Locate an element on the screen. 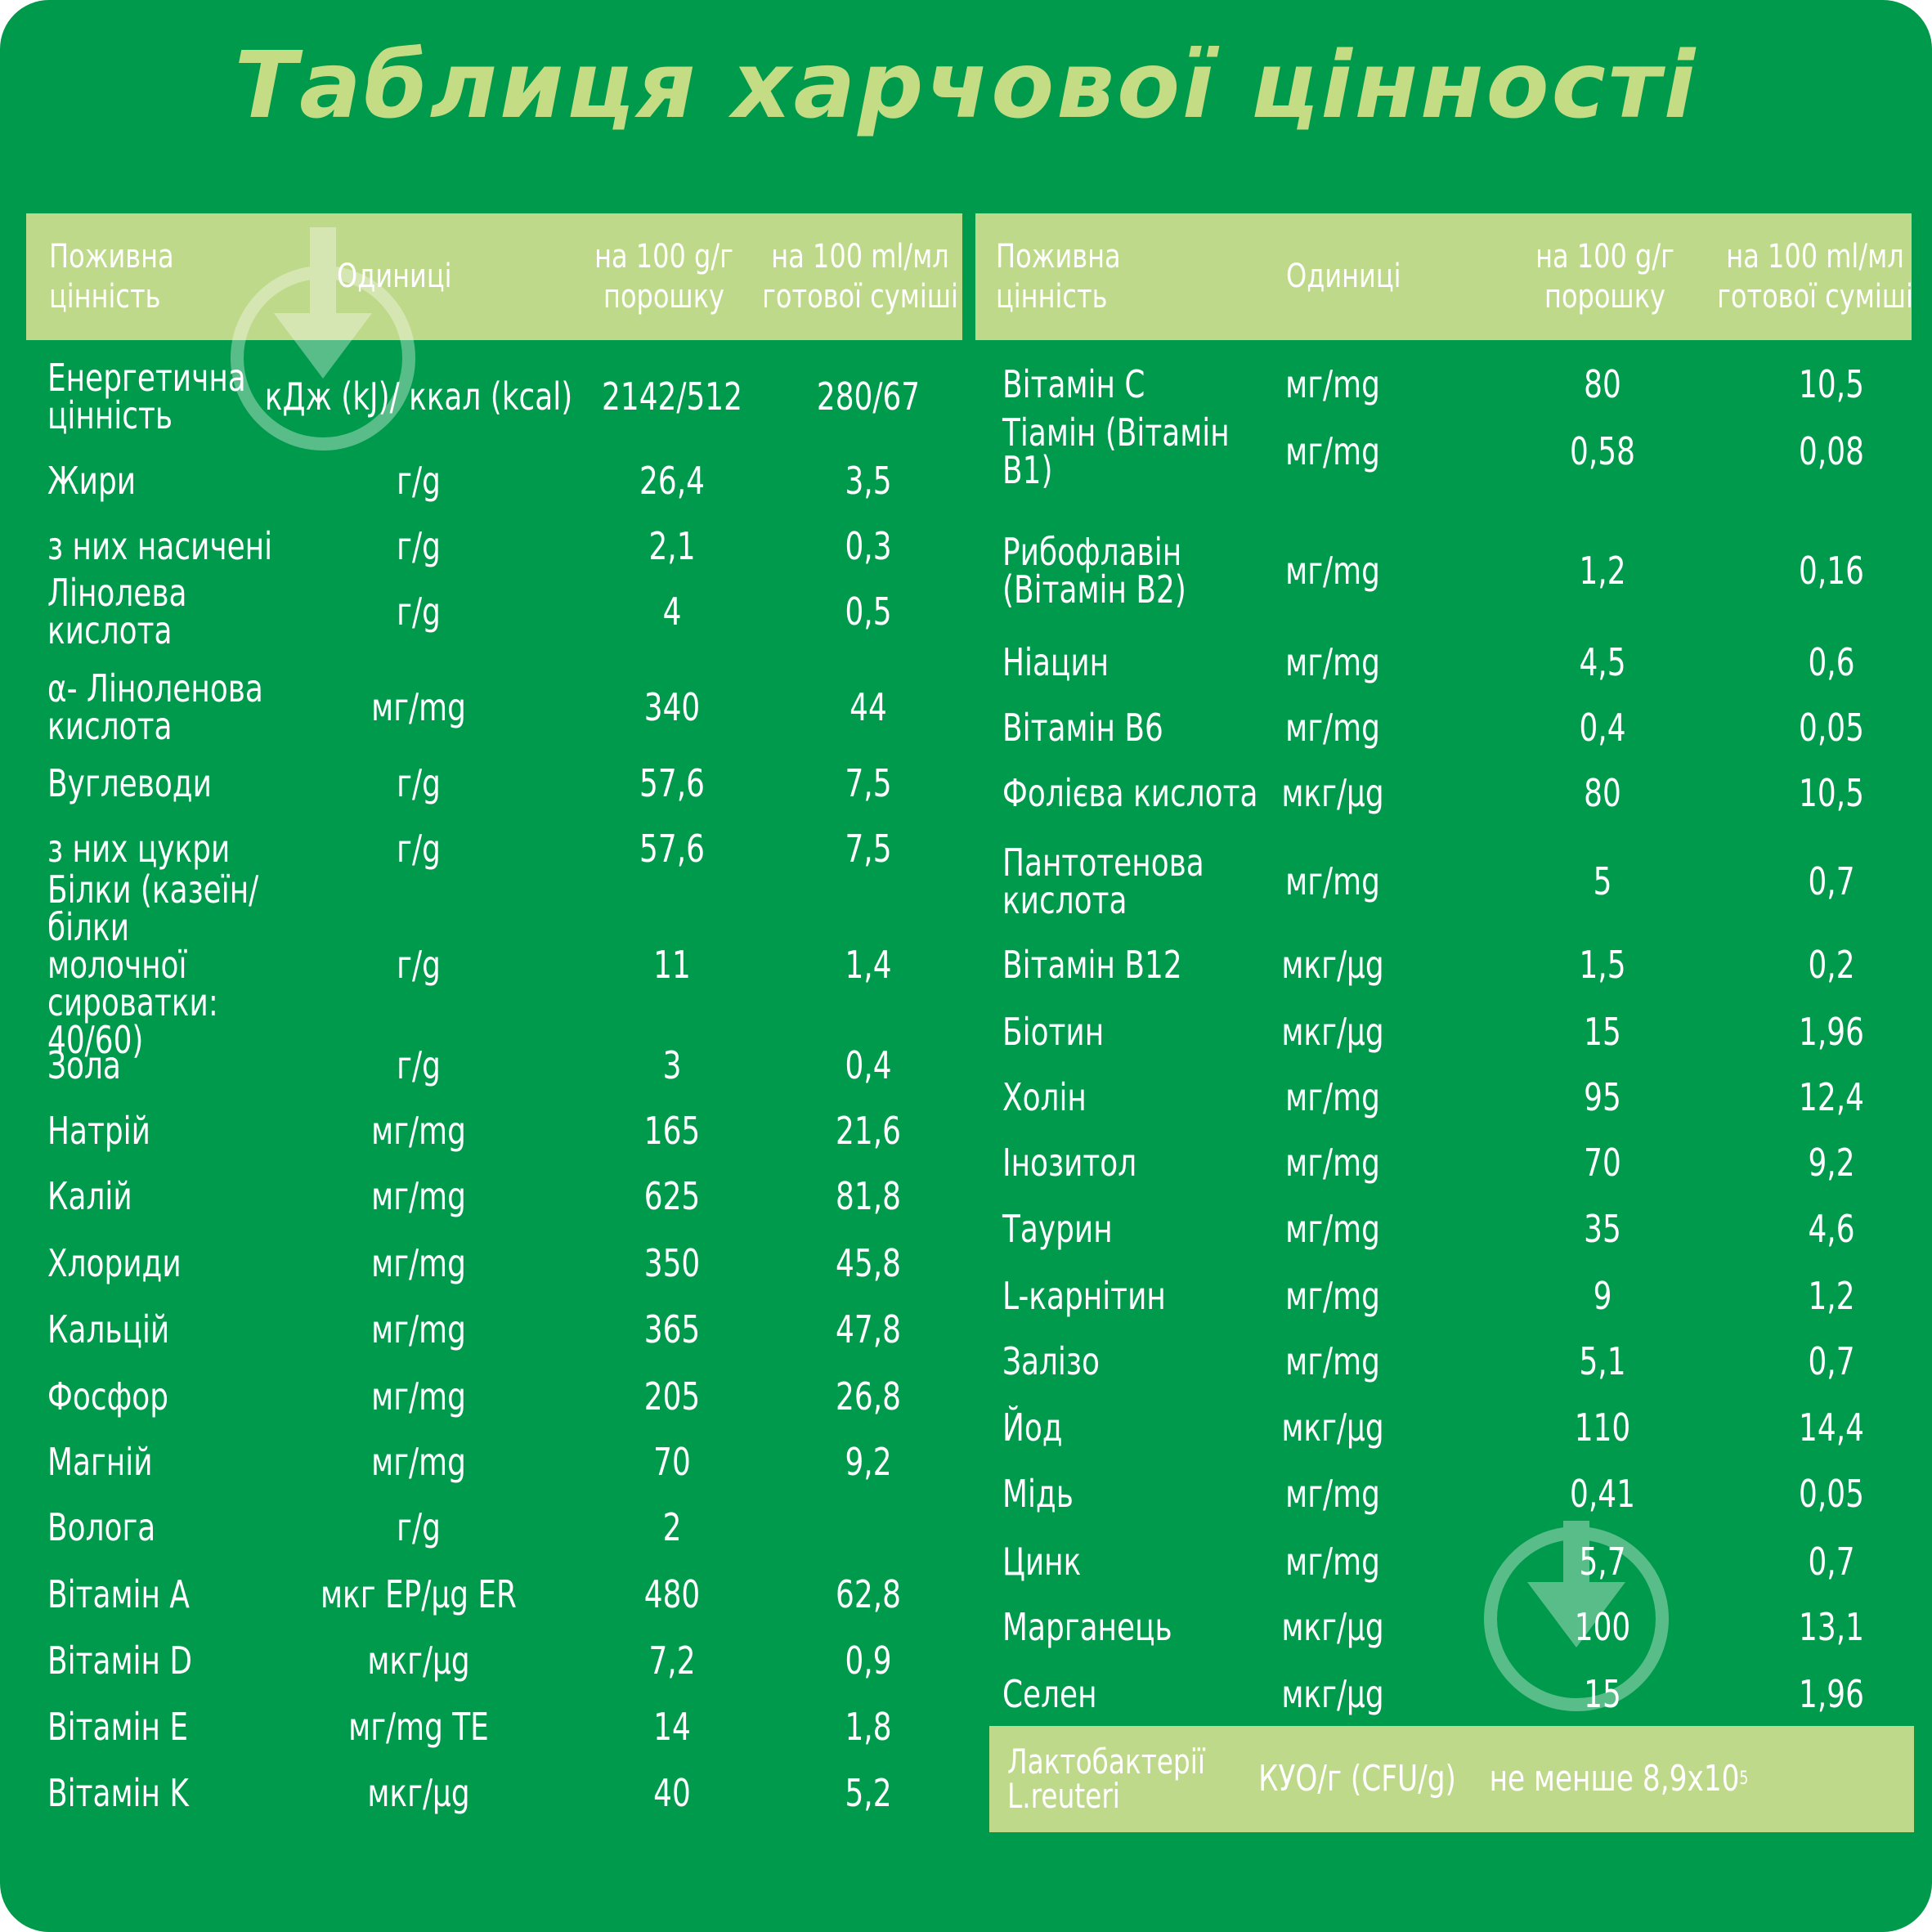 The height and width of the screenshot is (1932, 1932). value-per-100ml is located at coordinates (868, 1527).